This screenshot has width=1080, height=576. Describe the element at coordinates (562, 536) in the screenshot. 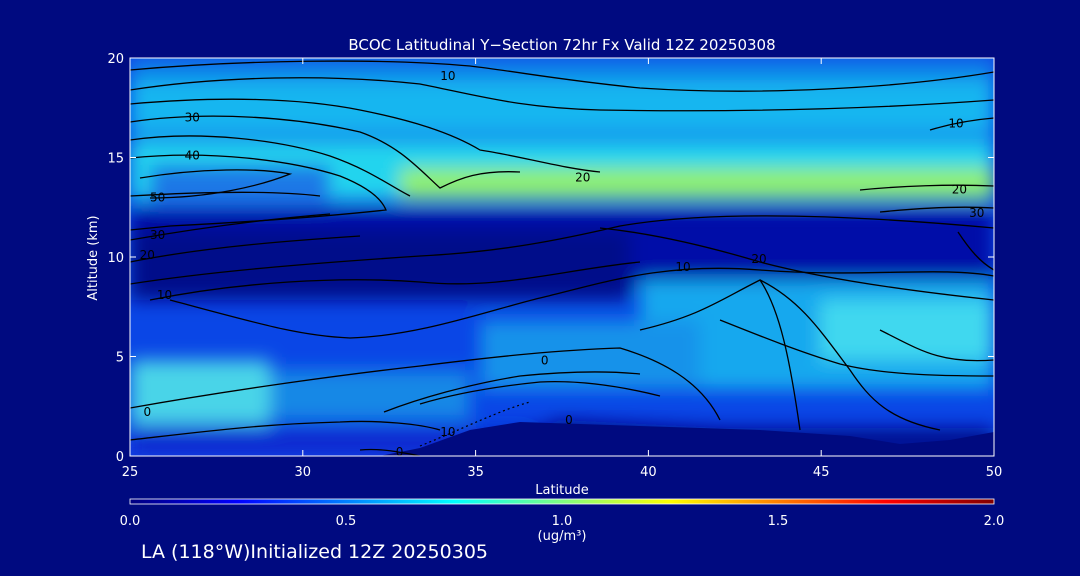

I see `colorbar-units: (ug/m³)` at that location.